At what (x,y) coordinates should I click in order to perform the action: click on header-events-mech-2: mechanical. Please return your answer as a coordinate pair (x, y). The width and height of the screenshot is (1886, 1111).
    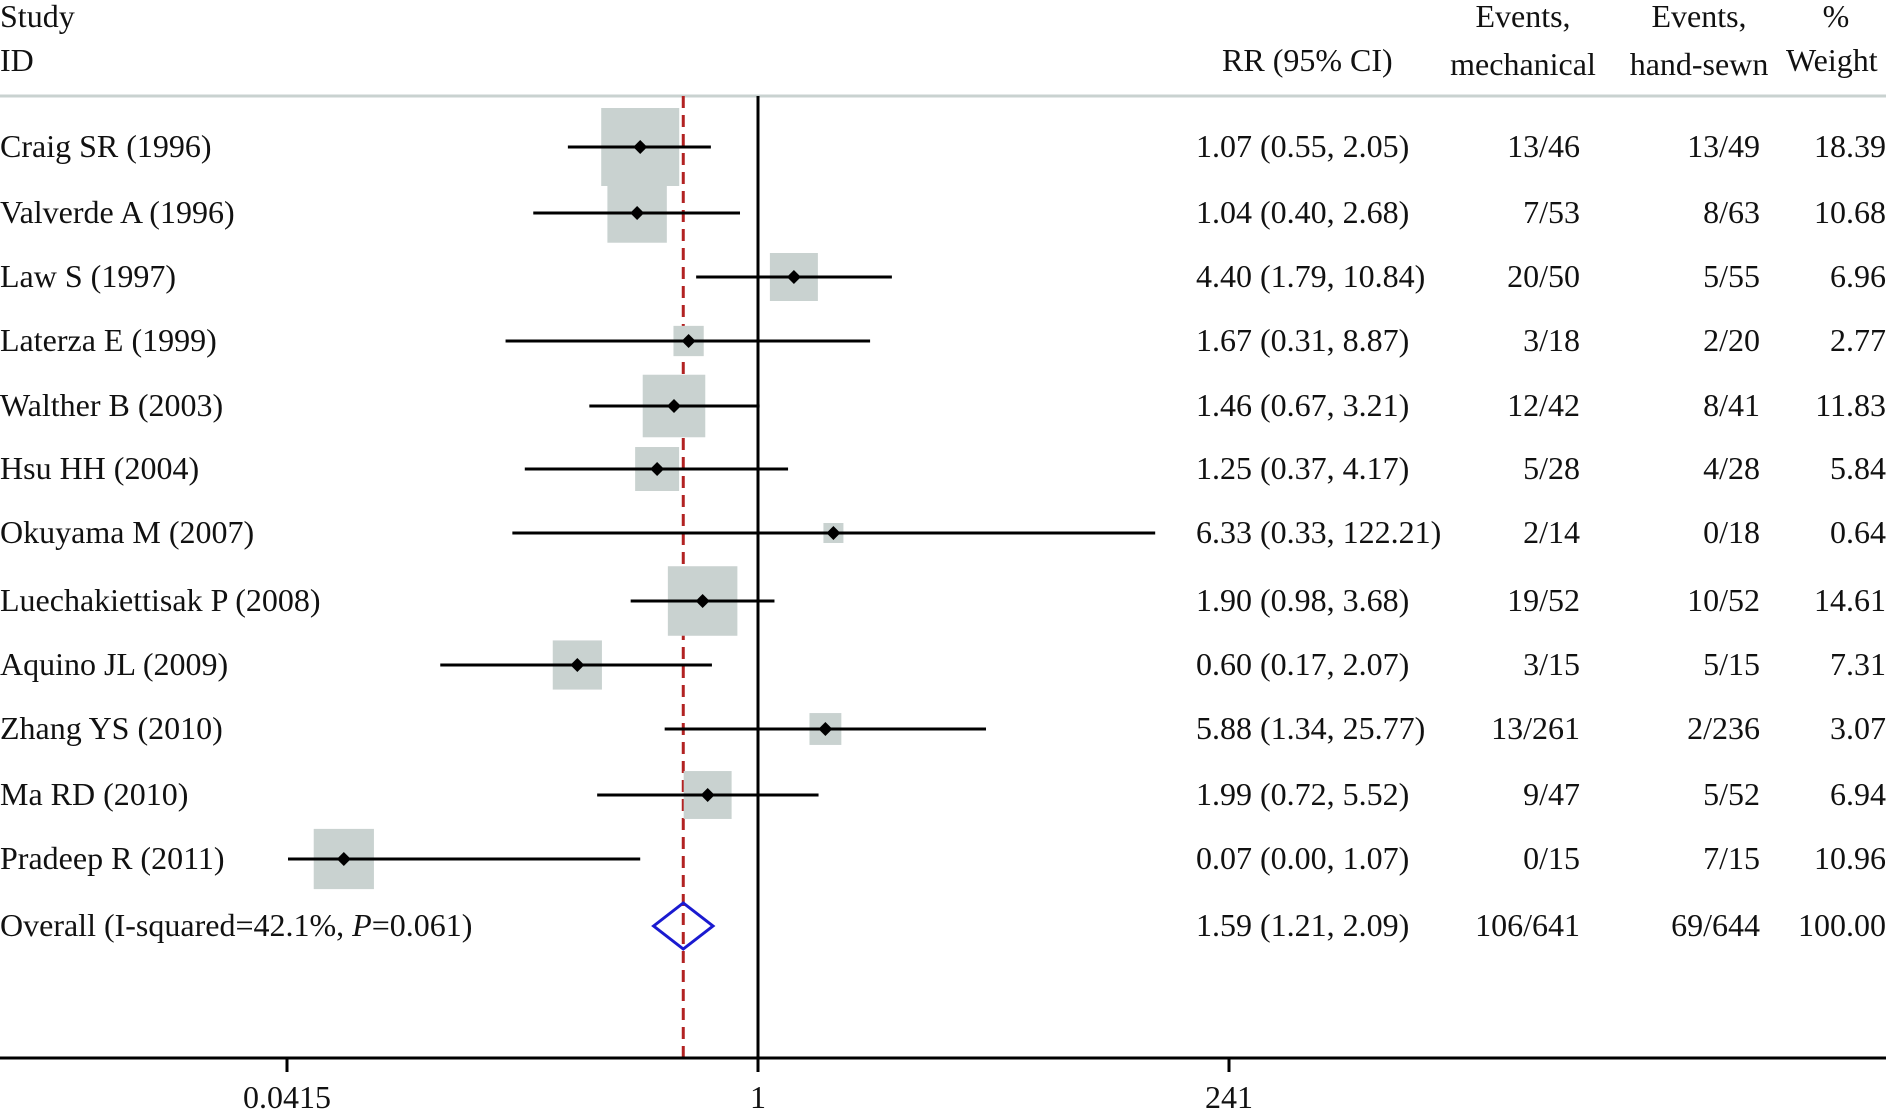
    Looking at the image, I should click on (1523, 64).